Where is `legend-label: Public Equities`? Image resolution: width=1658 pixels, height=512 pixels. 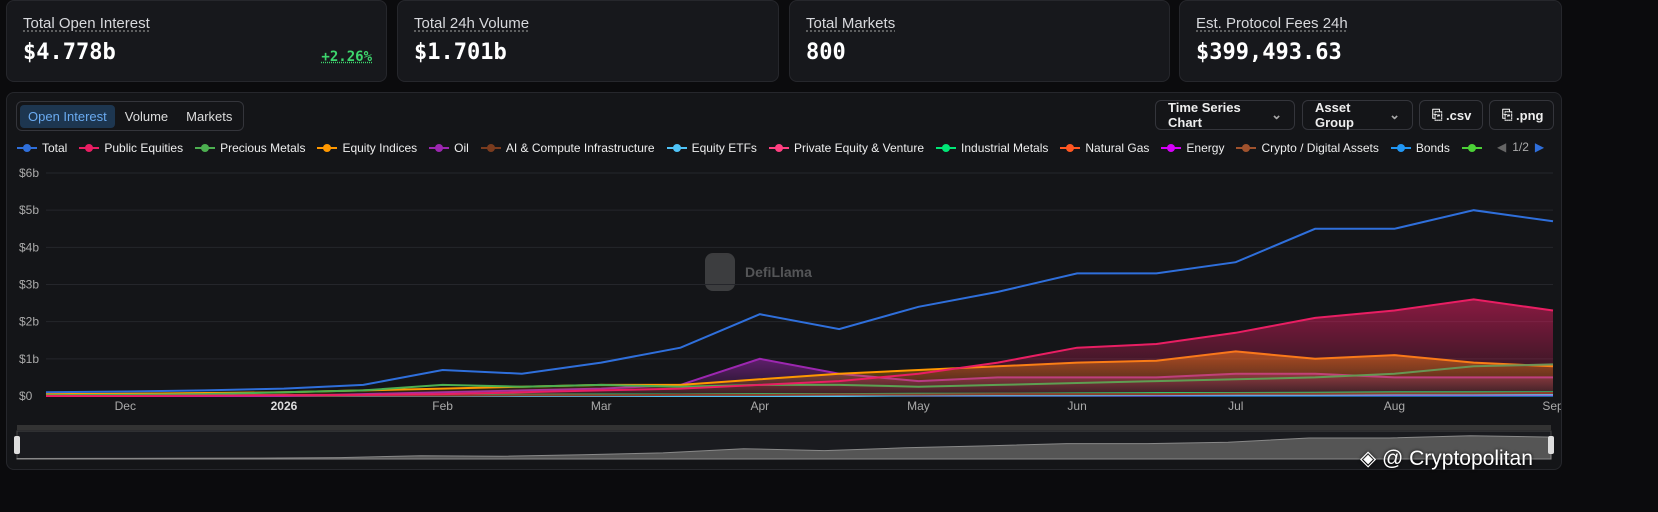
legend-label: Public Equities is located at coordinates (144, 148).